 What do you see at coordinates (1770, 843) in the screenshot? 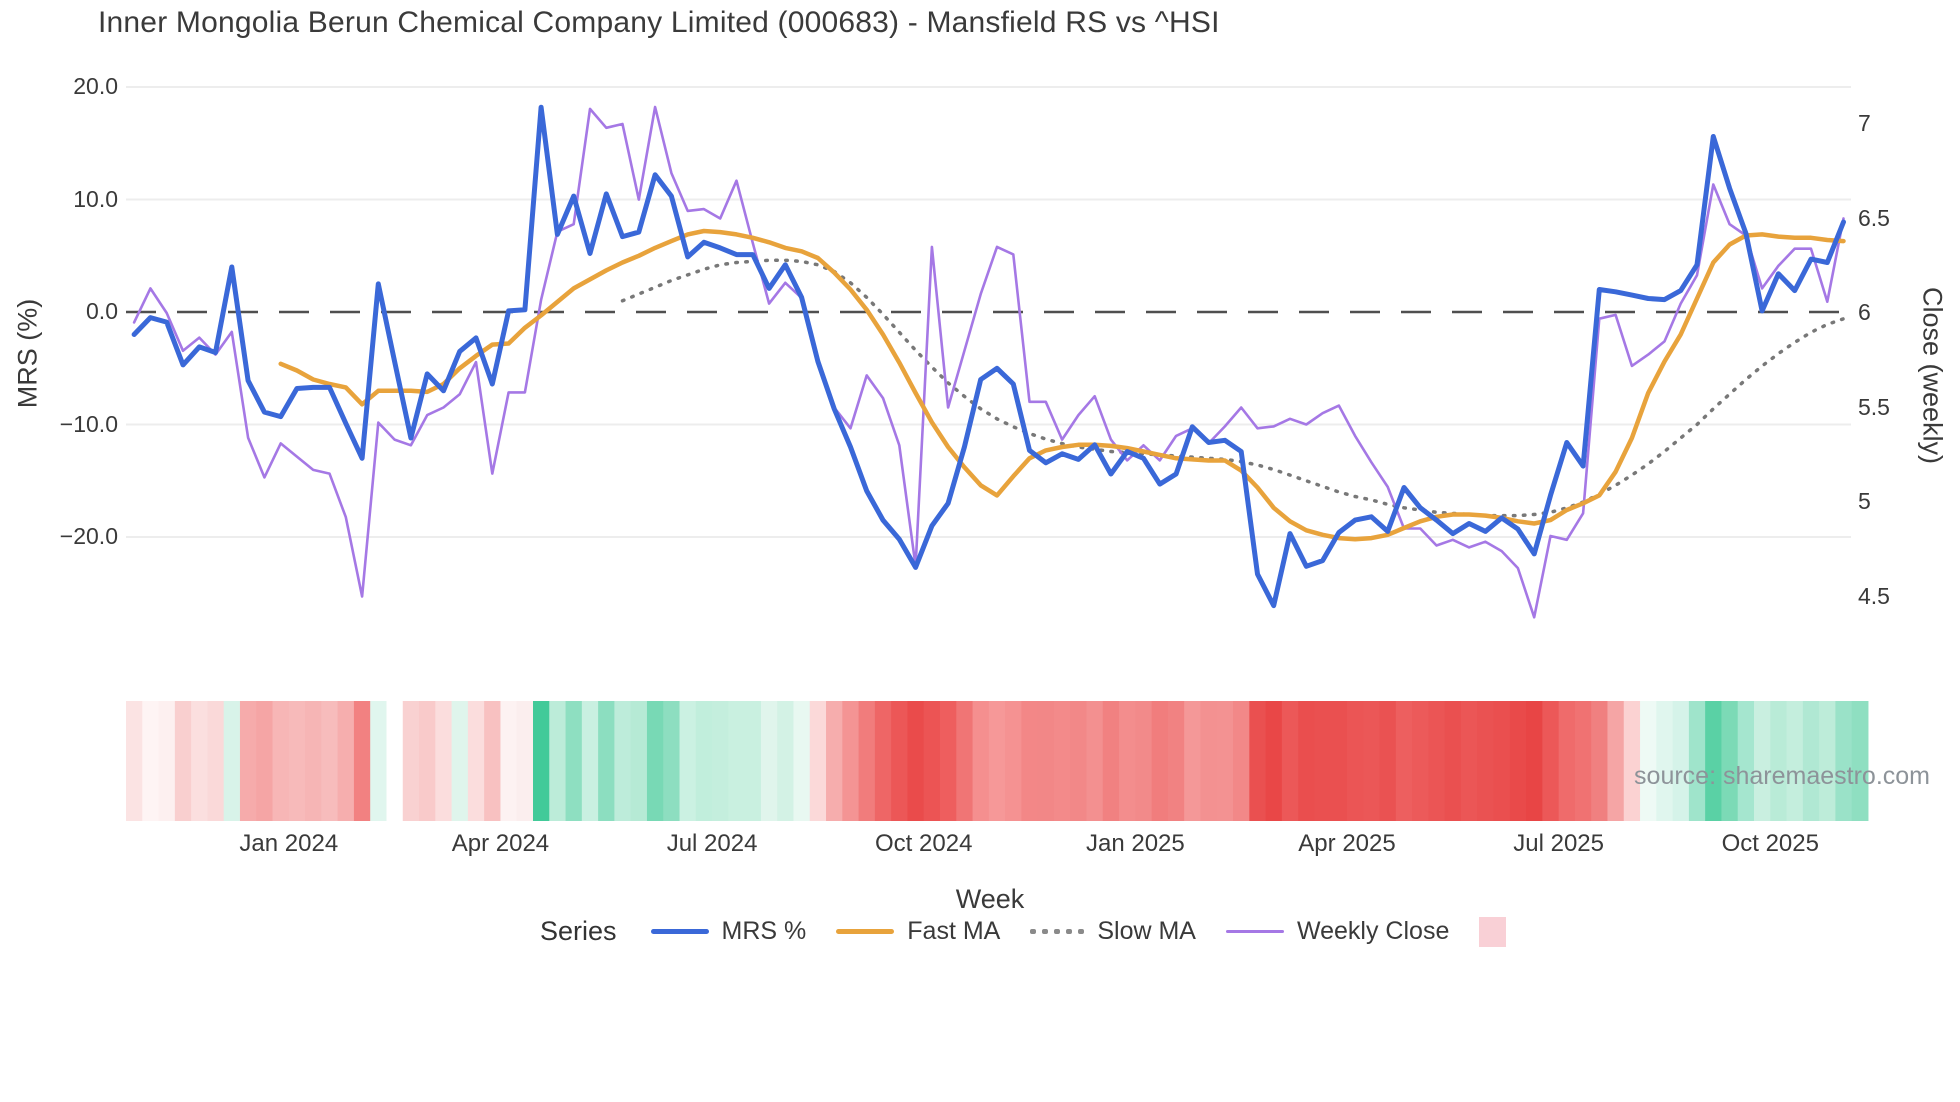
I see `x-tick-label: Oct 2025` at bounding box center [1770, 843].